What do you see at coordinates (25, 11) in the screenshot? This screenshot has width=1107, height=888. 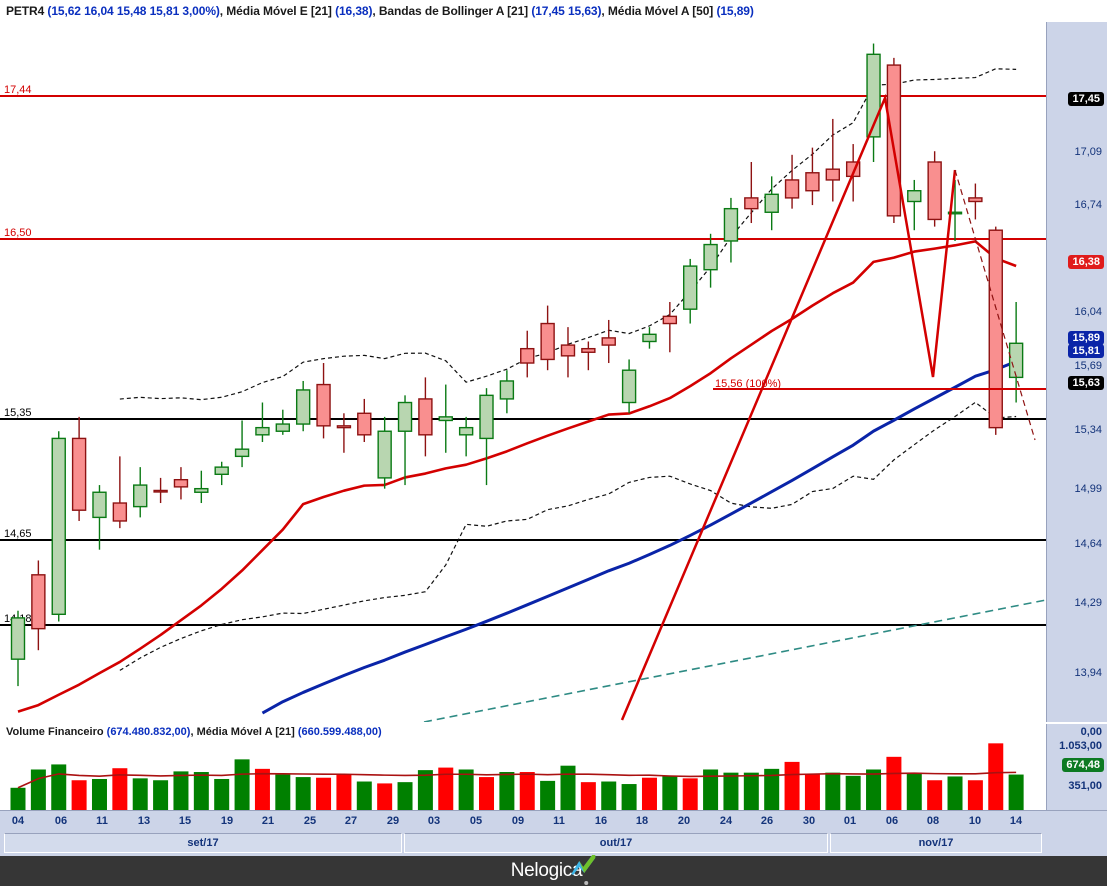 I see `symbol-label: PETR4` at bounding box center [25, 11].